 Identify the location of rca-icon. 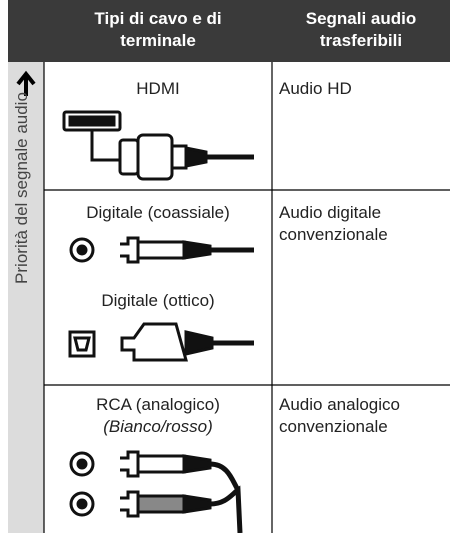
(156, 491).